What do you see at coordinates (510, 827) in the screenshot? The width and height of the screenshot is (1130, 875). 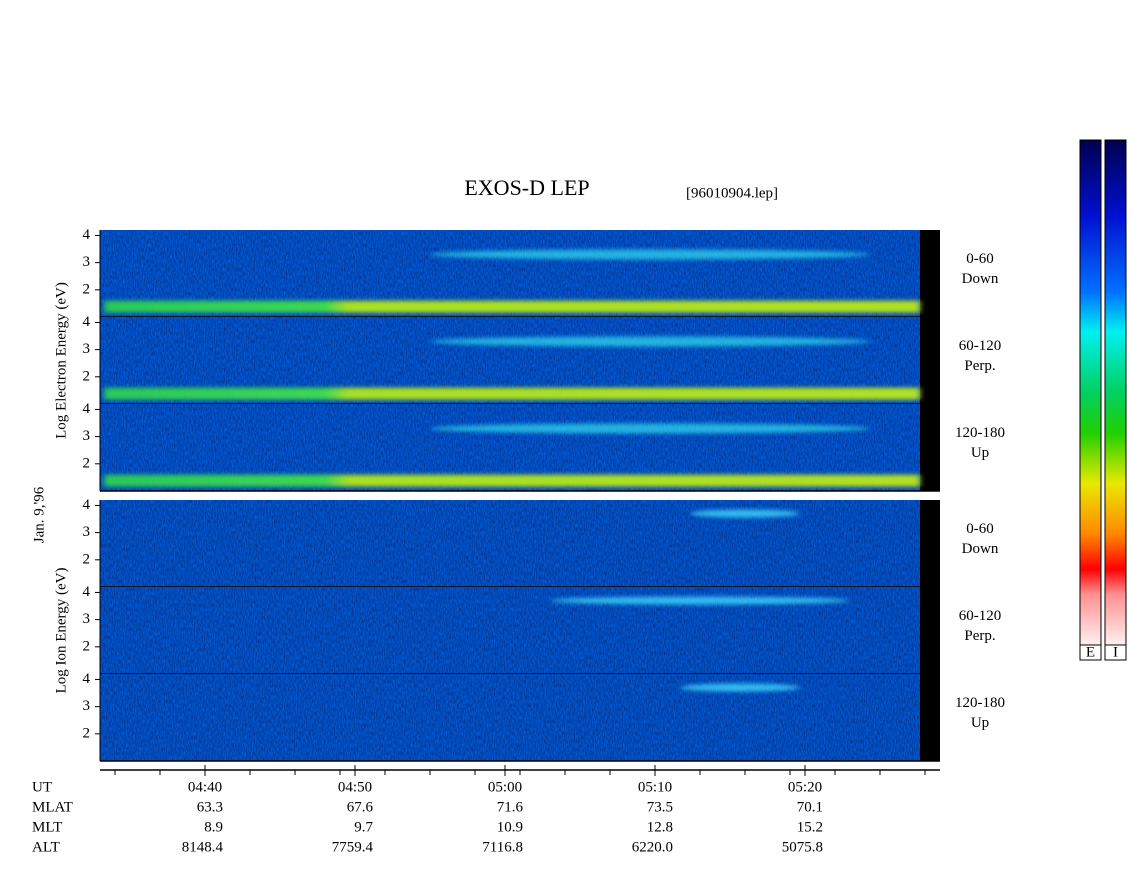 I see `row-value: 10.9` at bounding box center [510, 827].